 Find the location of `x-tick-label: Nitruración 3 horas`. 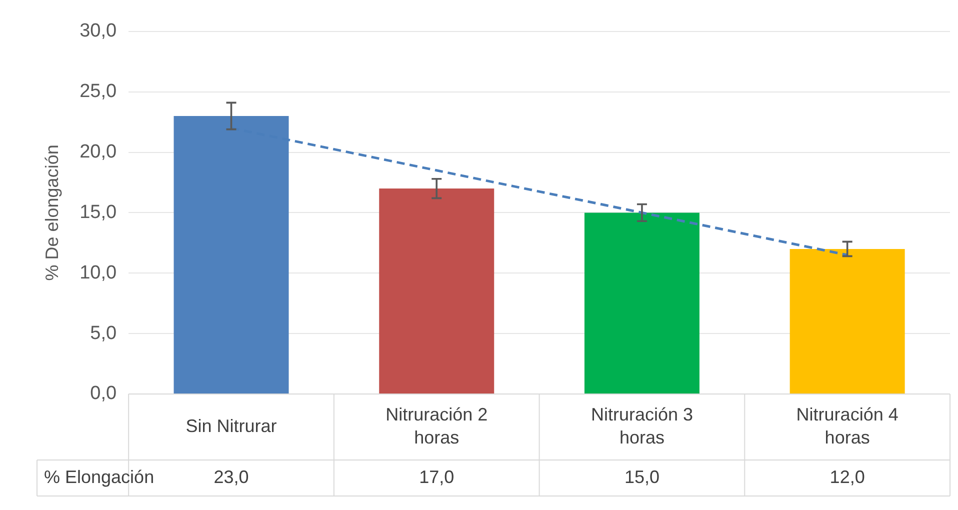

x-tick-label: Nitruración 3 horas is located at coordinates (641, 426).